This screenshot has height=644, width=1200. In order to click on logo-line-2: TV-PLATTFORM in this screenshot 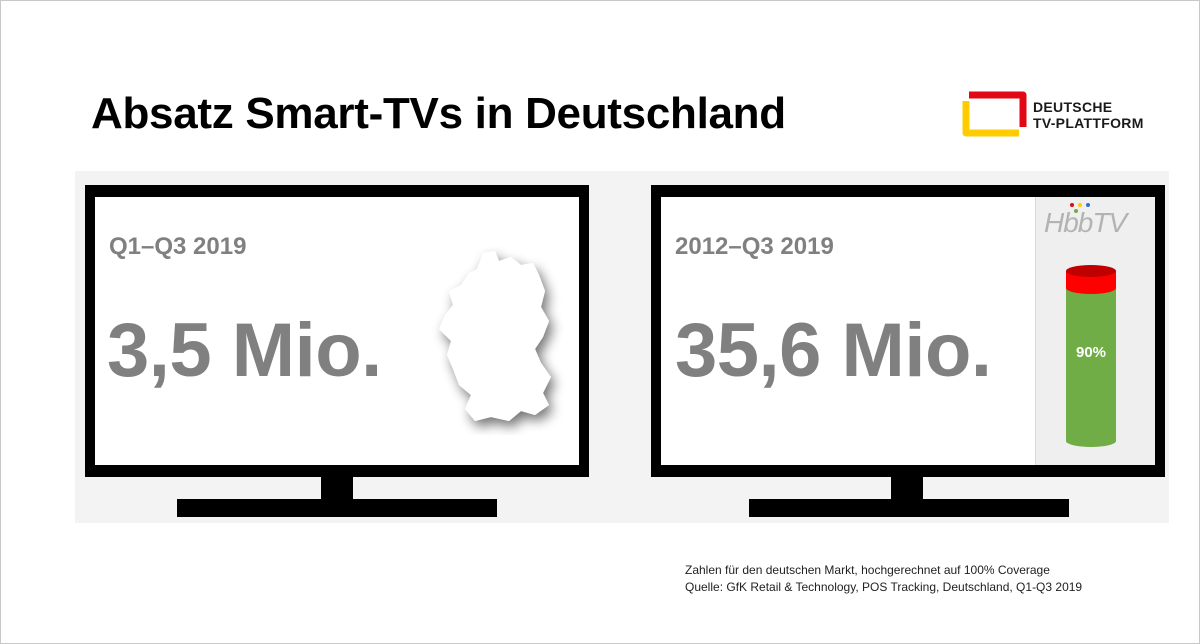, I will do `click(1088, 123)`.